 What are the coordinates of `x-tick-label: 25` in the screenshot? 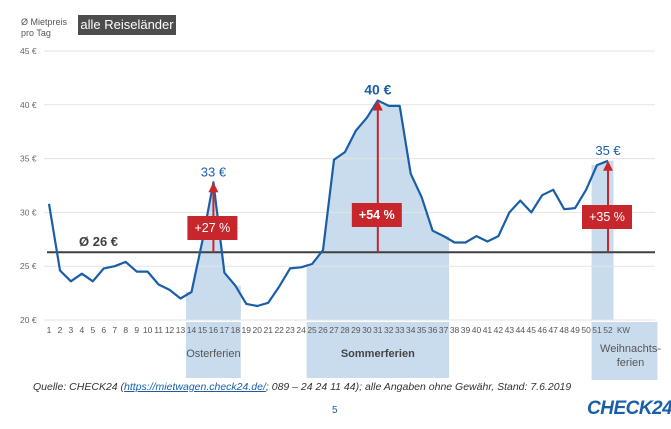 It's located at (312, 330).